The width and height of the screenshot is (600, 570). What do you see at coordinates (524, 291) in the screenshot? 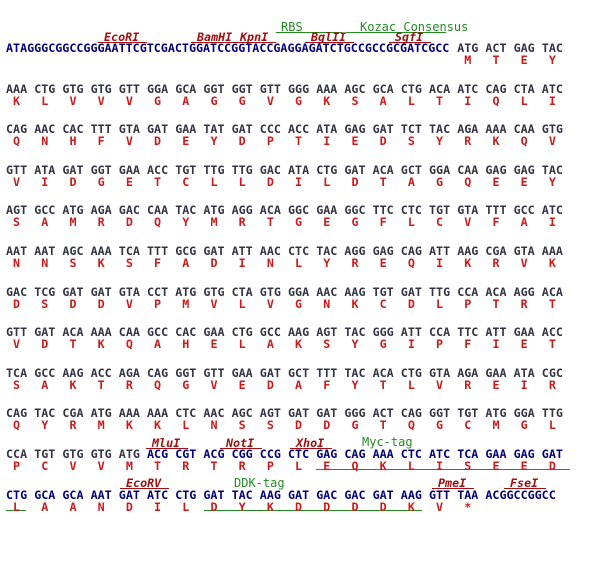
I see `codon: AGG` at bounding box center [524, 291].